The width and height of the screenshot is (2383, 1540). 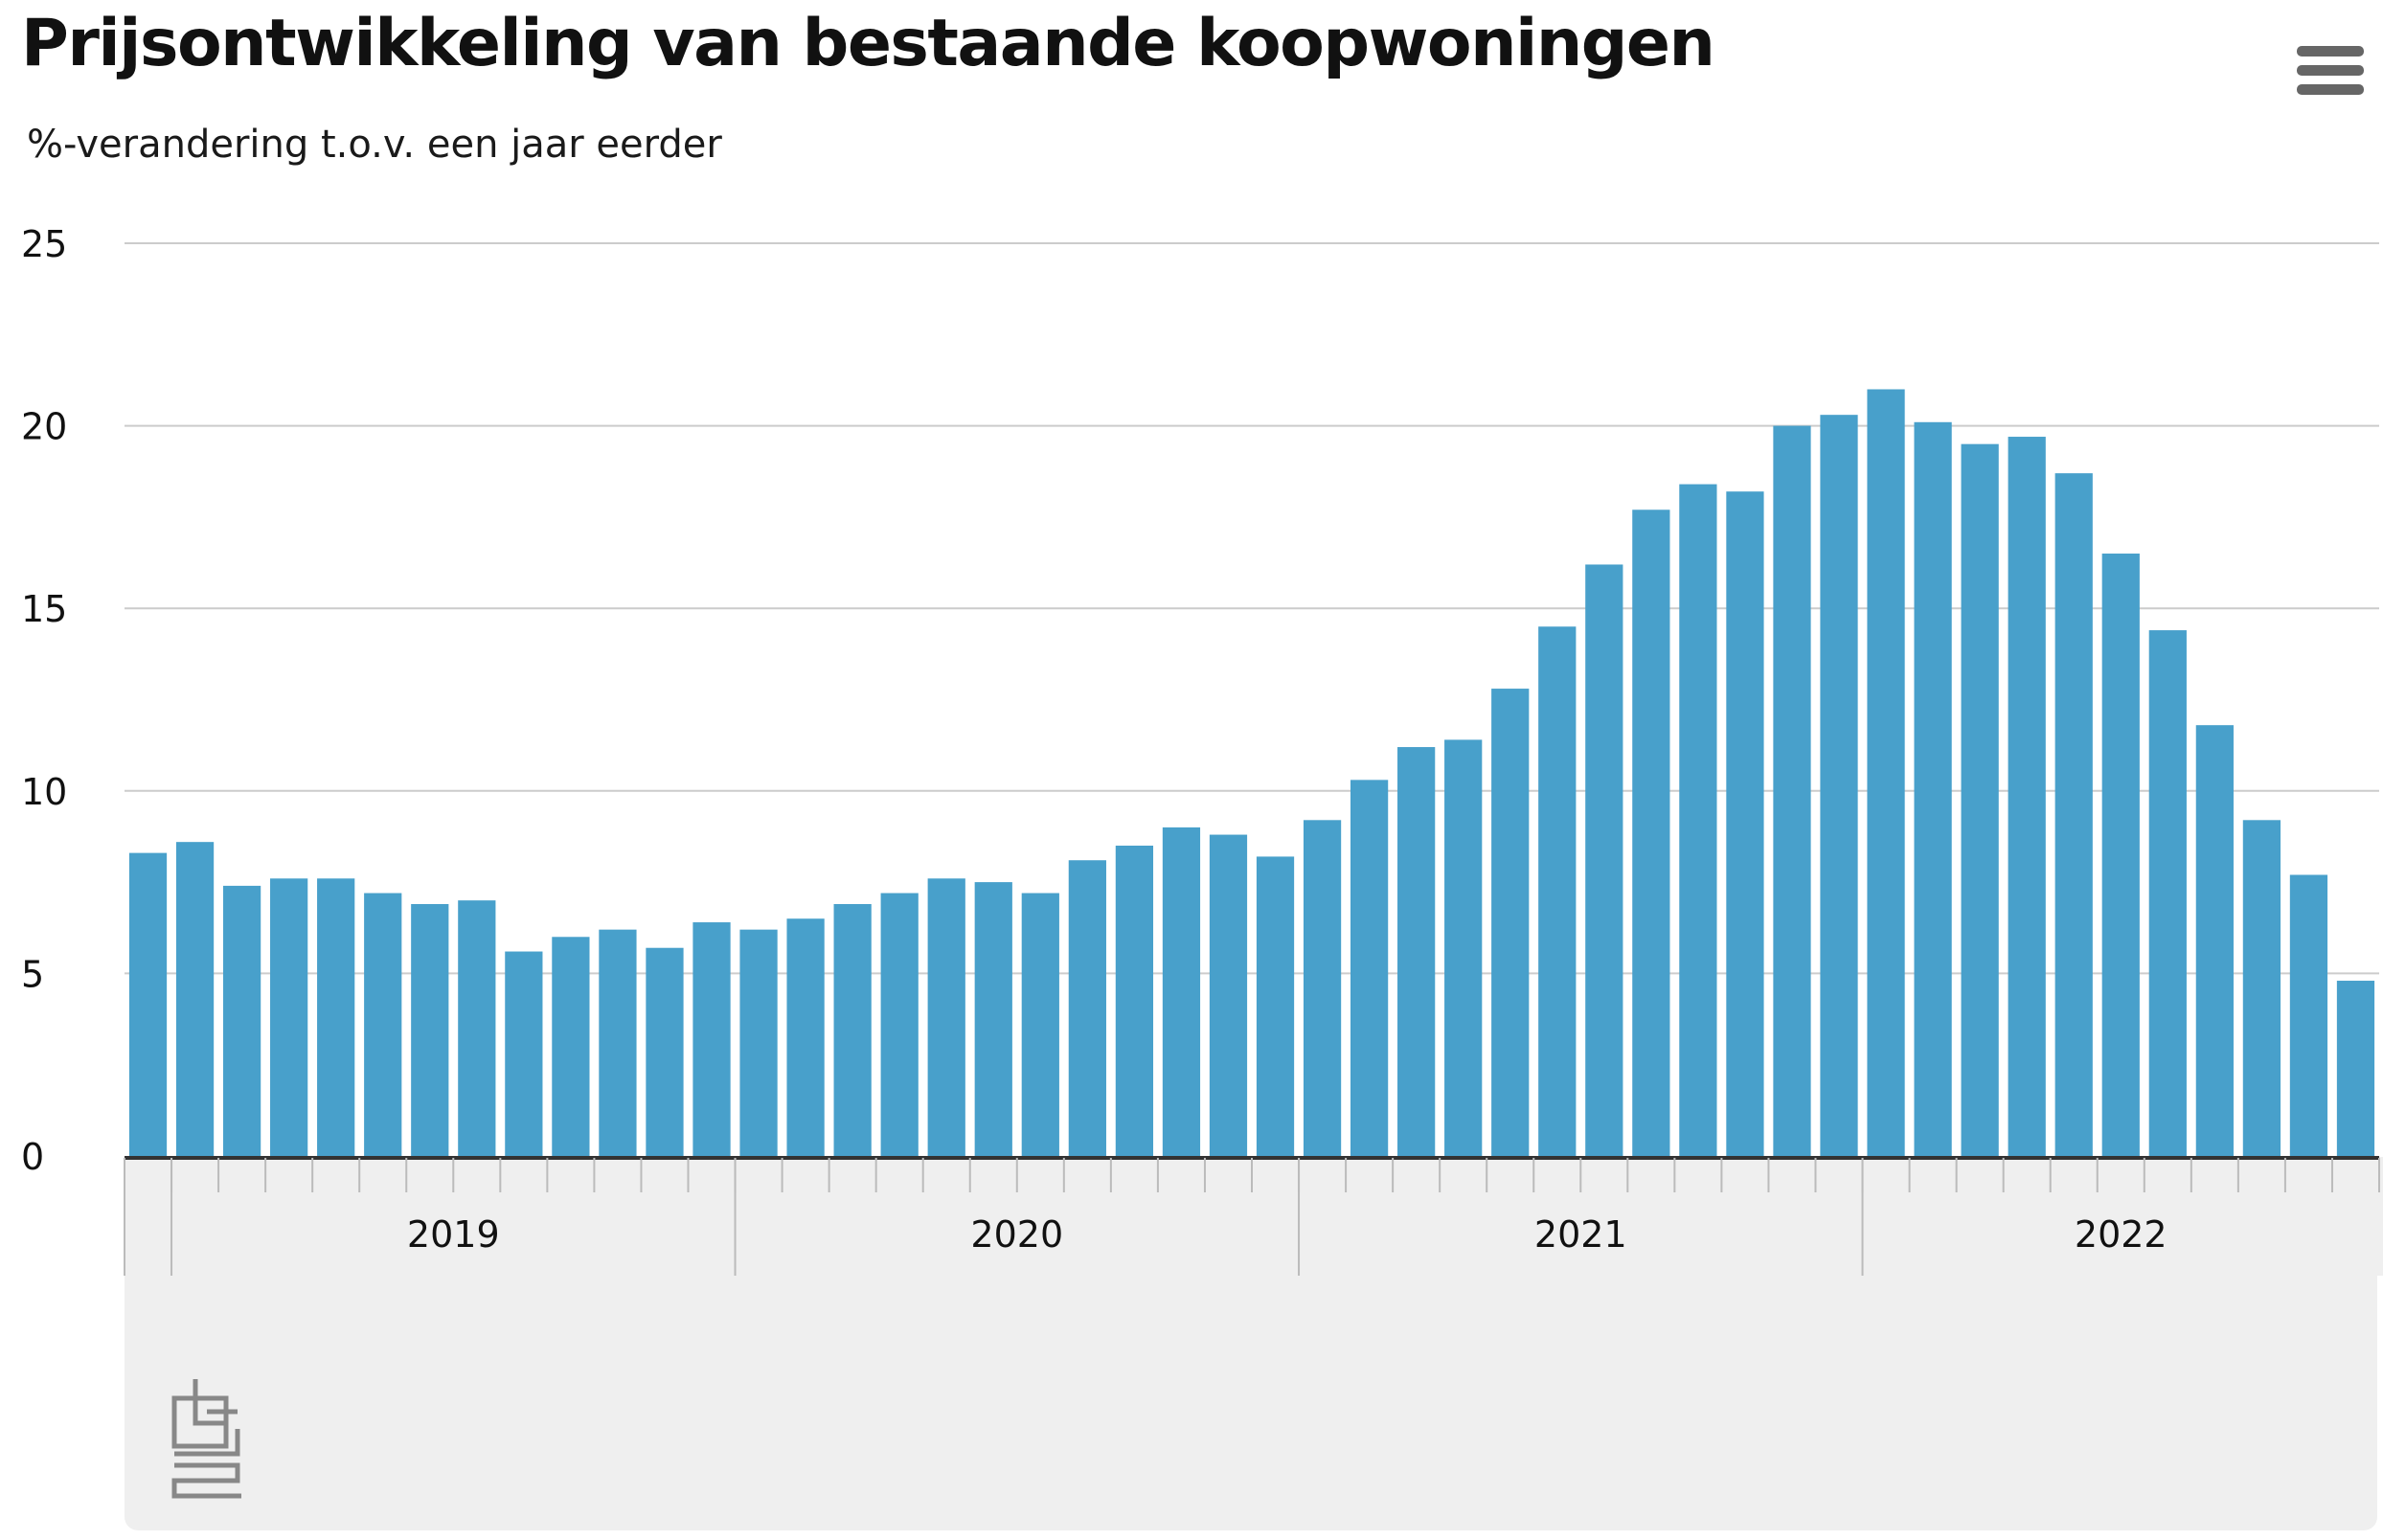 I want to click on hamburger-menu-icon, so click(x=2330, y=70).